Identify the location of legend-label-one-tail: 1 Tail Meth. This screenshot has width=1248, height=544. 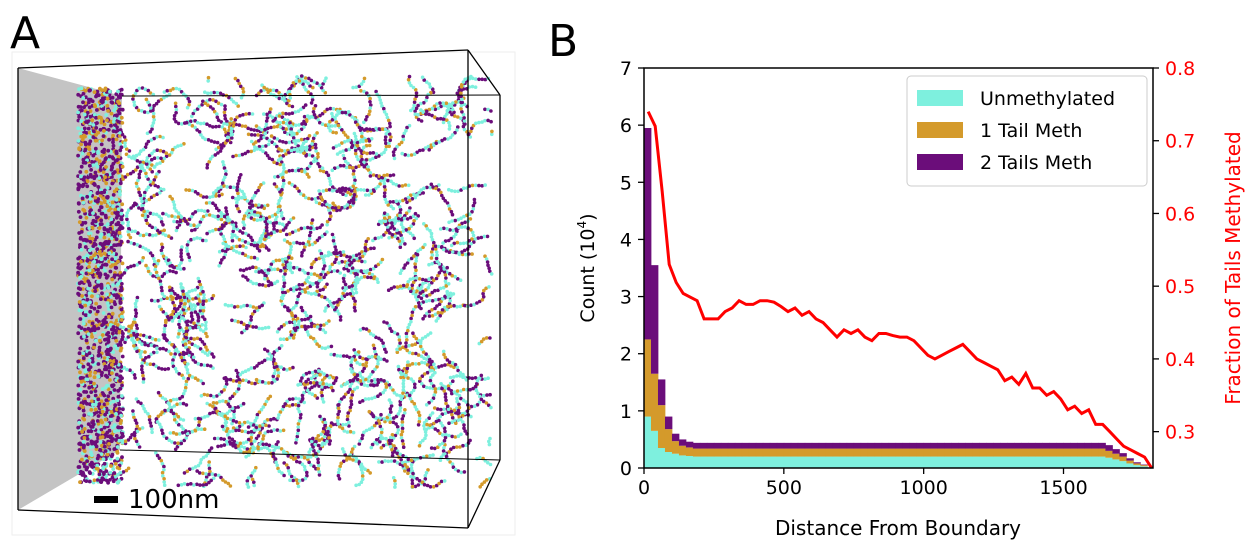
(1031, 131).